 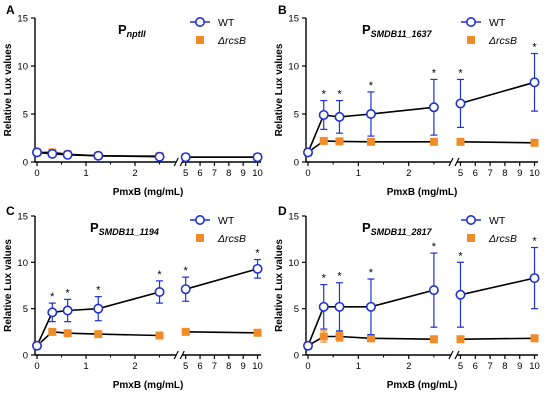 What do you see at coordinates (10, 211) in the screenshot?
I see `panel-letter: C` at bounding box center [10, 211].